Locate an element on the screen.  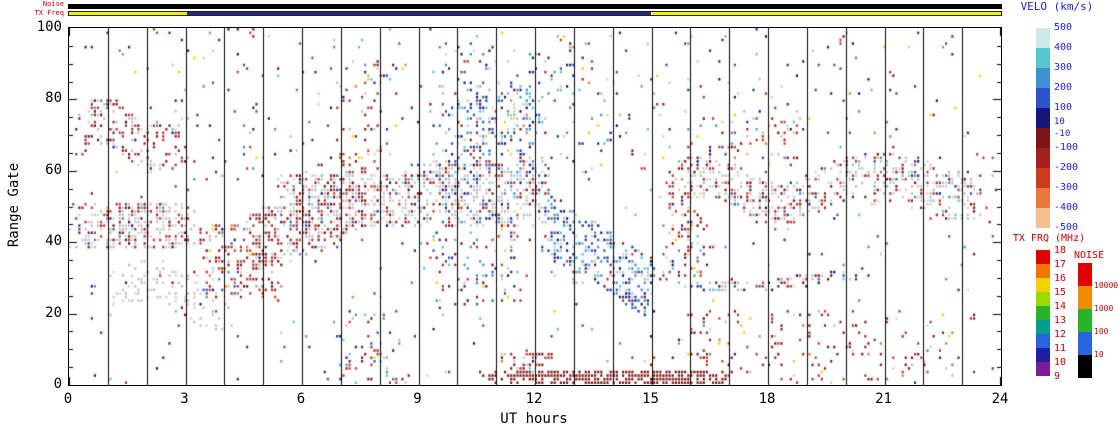
txfrq-colorbar-label: 18 is located at coordinates (1060, 250).